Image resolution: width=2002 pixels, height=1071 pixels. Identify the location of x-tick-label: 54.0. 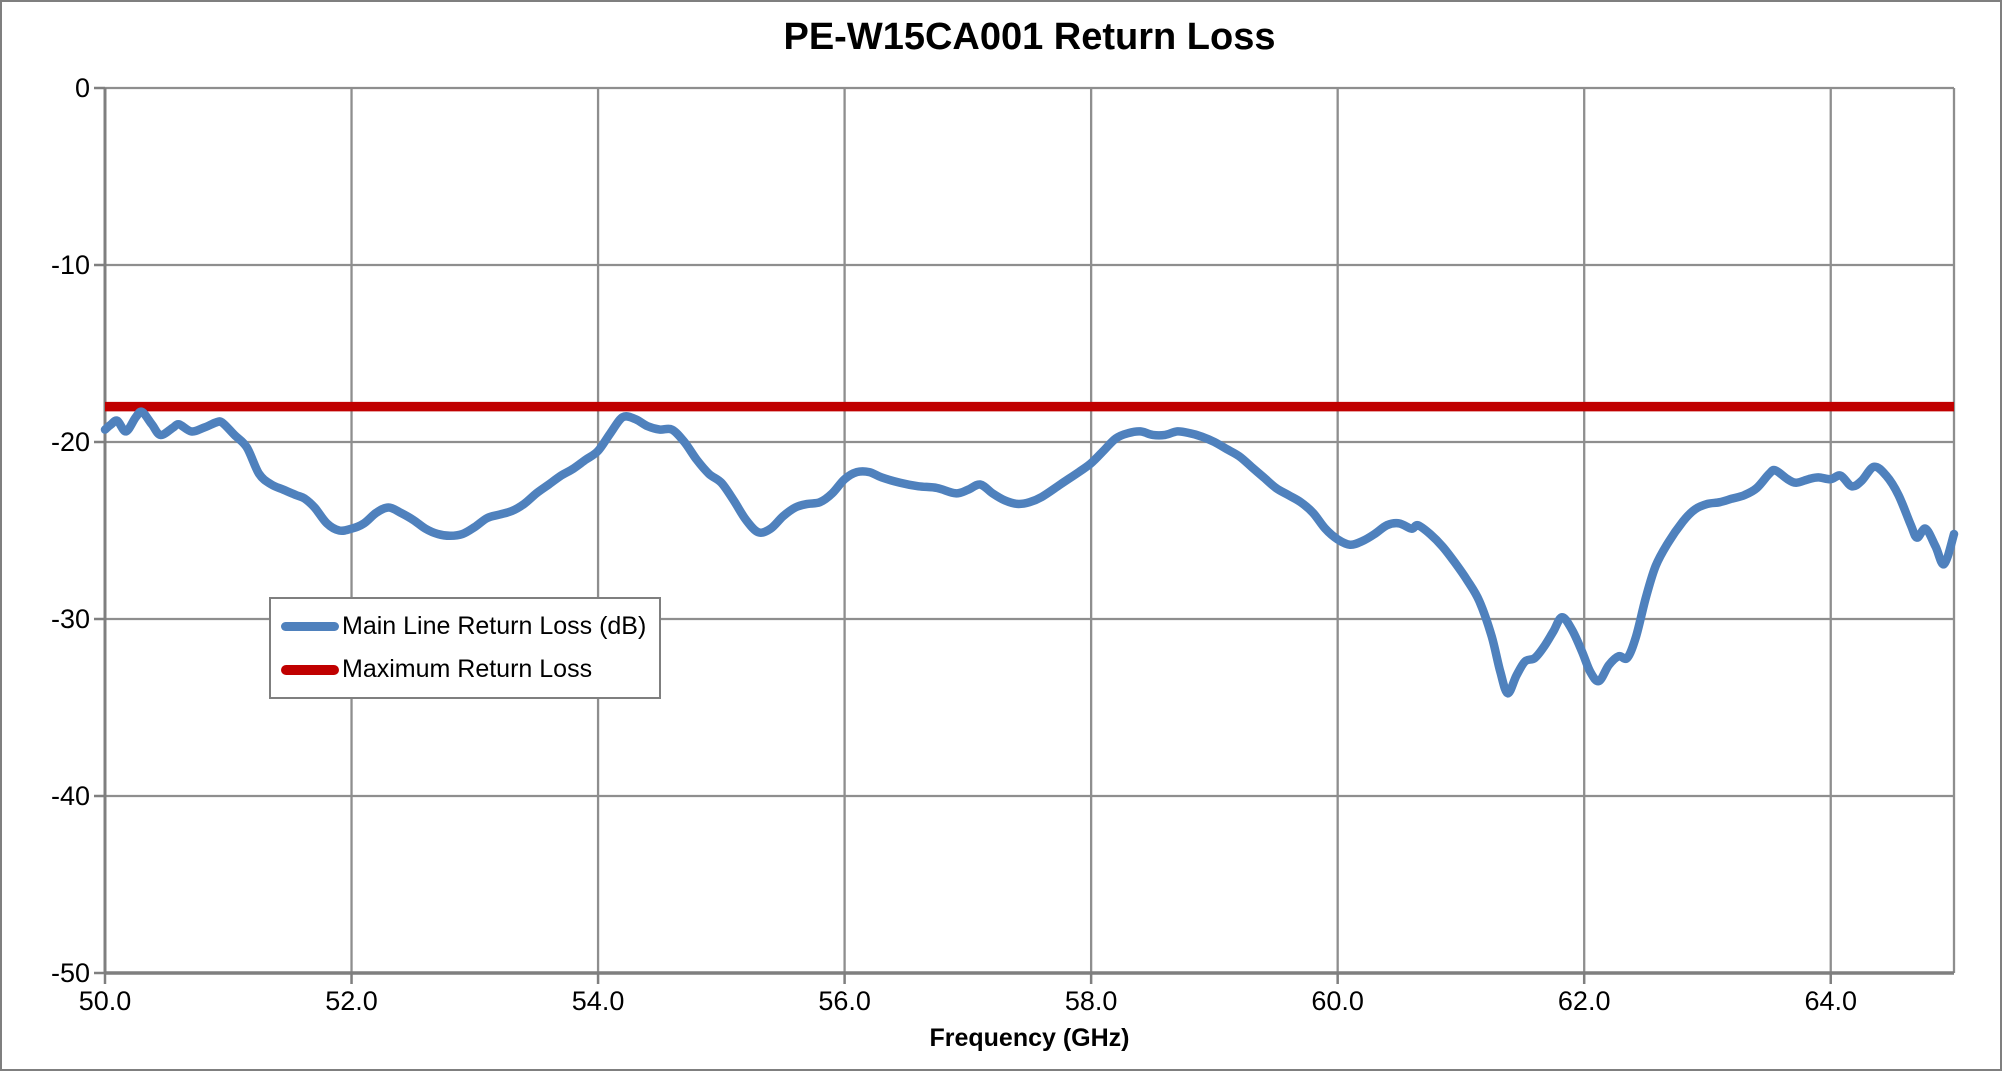
(598, 1001).